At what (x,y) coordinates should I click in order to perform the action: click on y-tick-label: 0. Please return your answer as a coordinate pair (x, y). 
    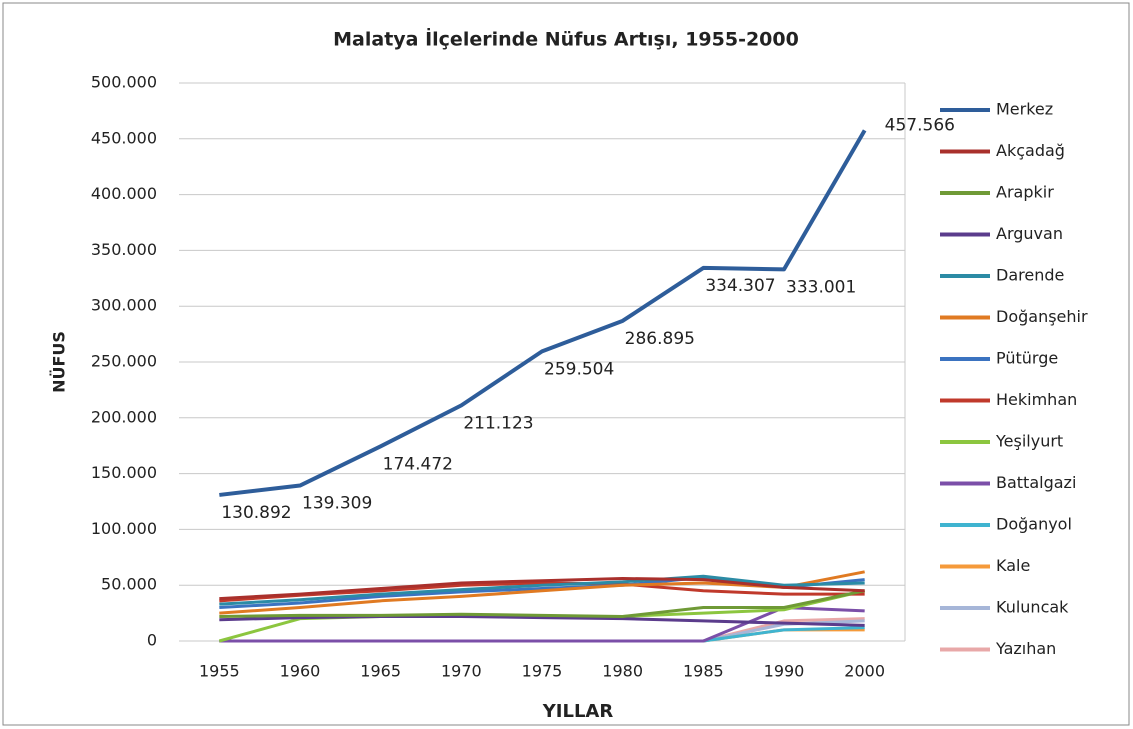
    Looking at the image, I should click on (152, 640).